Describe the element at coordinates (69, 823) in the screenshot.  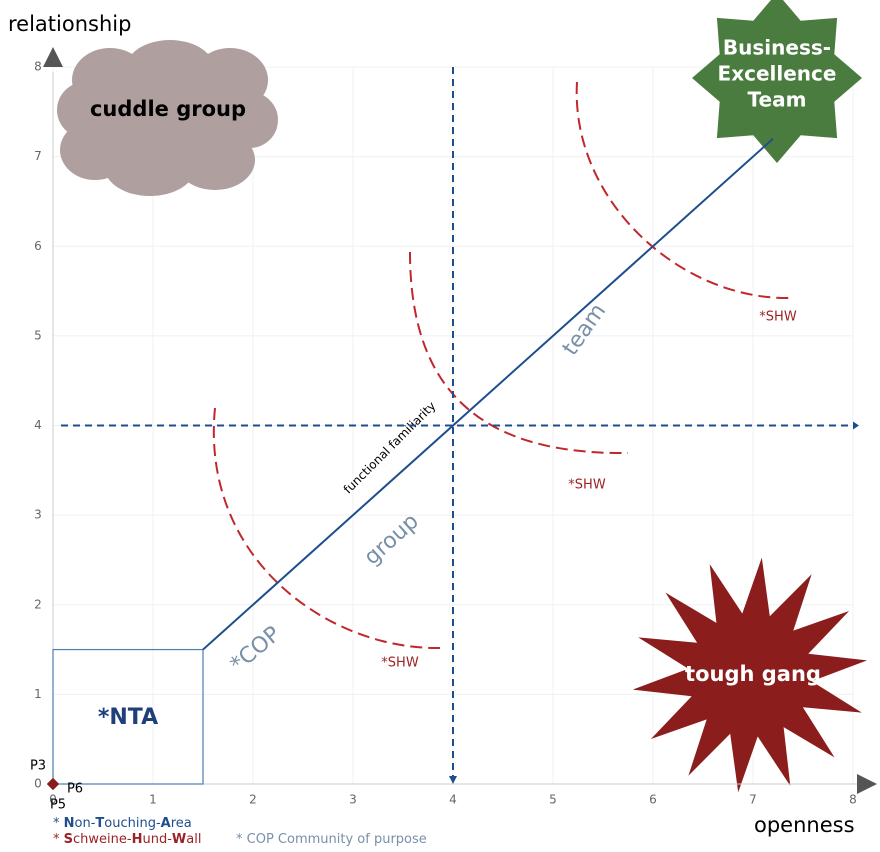
I see `legend-text: N` at that location.